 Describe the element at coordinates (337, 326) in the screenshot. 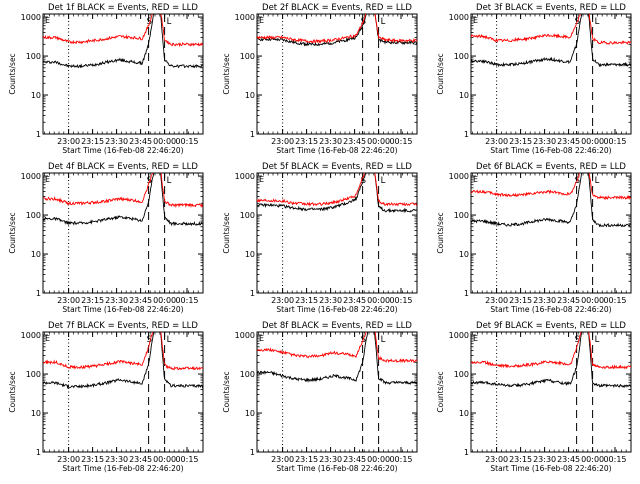

I see `chart-title: Det 8f BLACK = Events, RED = LLD` at that location.